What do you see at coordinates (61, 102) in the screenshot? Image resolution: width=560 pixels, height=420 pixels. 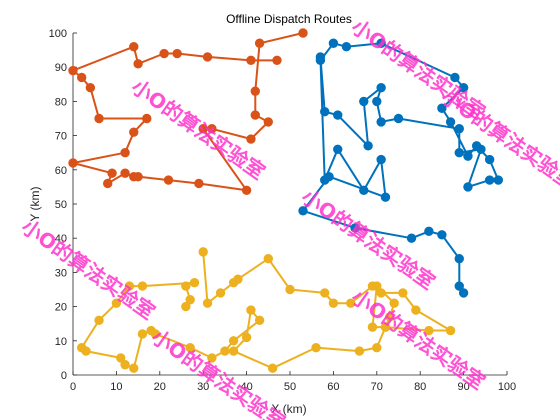 I see `y-tick-label: 80` at bounding box center [61, 102].